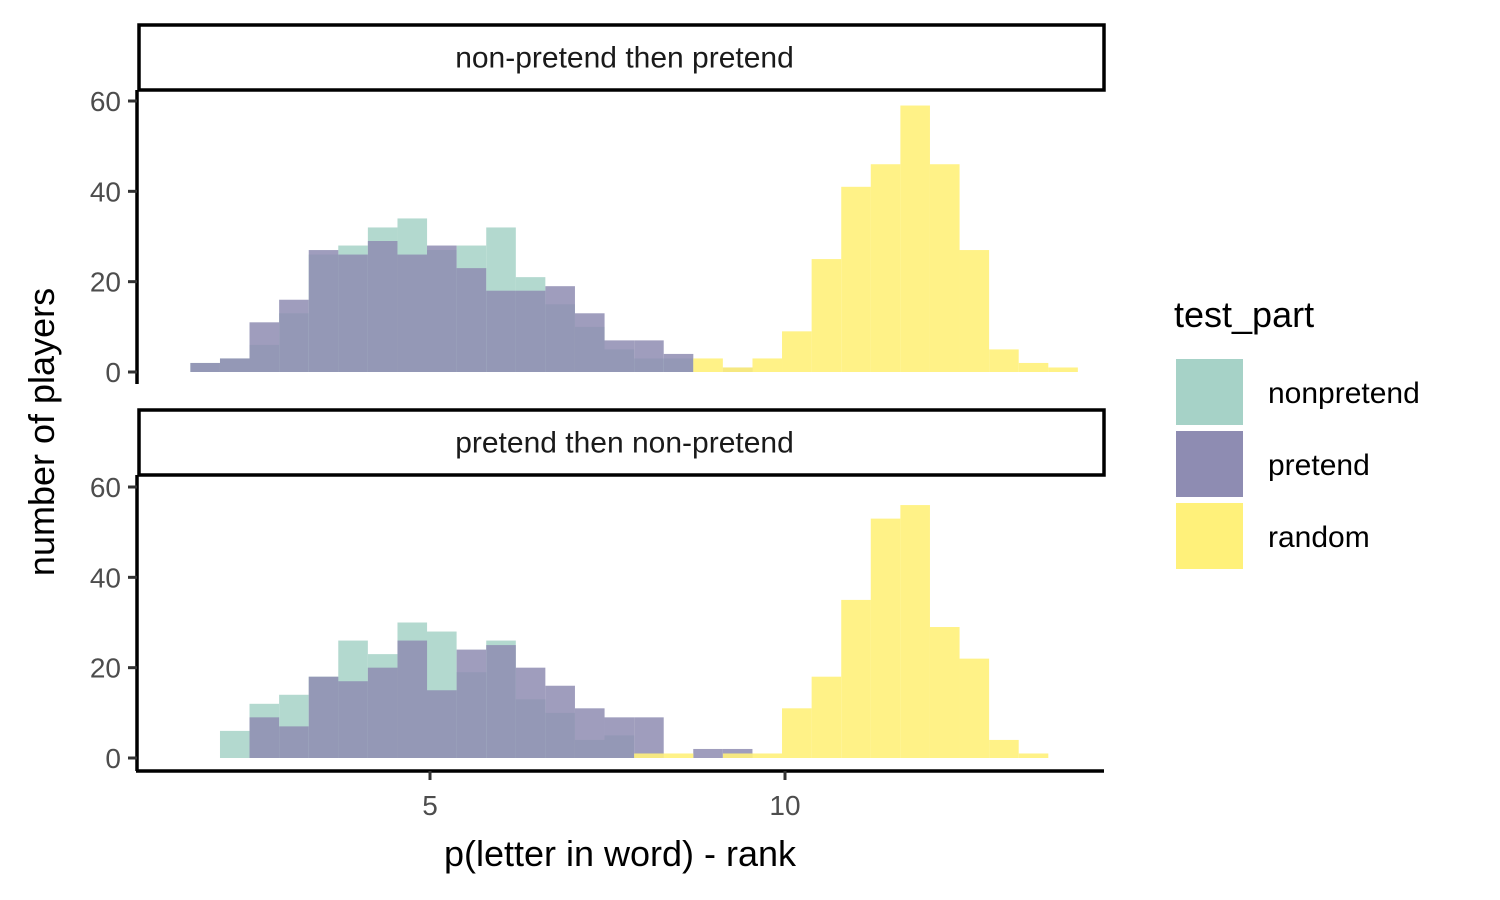 This screenshot has height=900, width=1500. What do you see at coordinates (784, 805) in the screenshot?
I see `x-tick-label: 10` at bounding box center [784, 805].